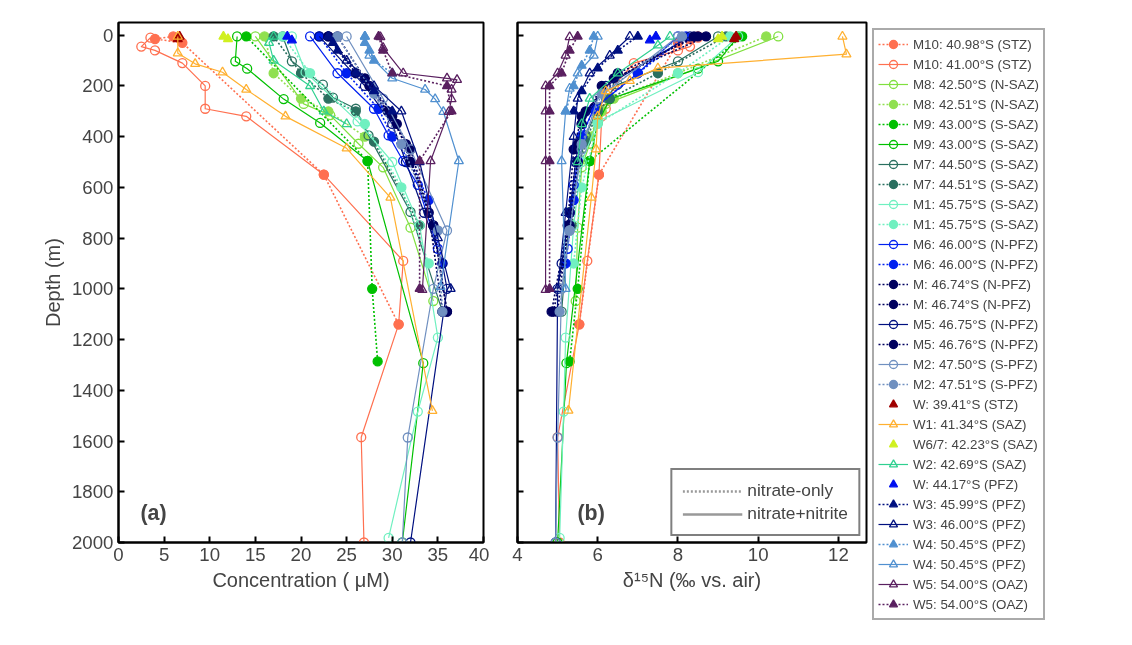 The height and width of the screenshot is (645, 1132). What do you see at coordinates (597, 554) in the screenshot?
I see `x-tick-label: 6` at bounding box center [597, 554].